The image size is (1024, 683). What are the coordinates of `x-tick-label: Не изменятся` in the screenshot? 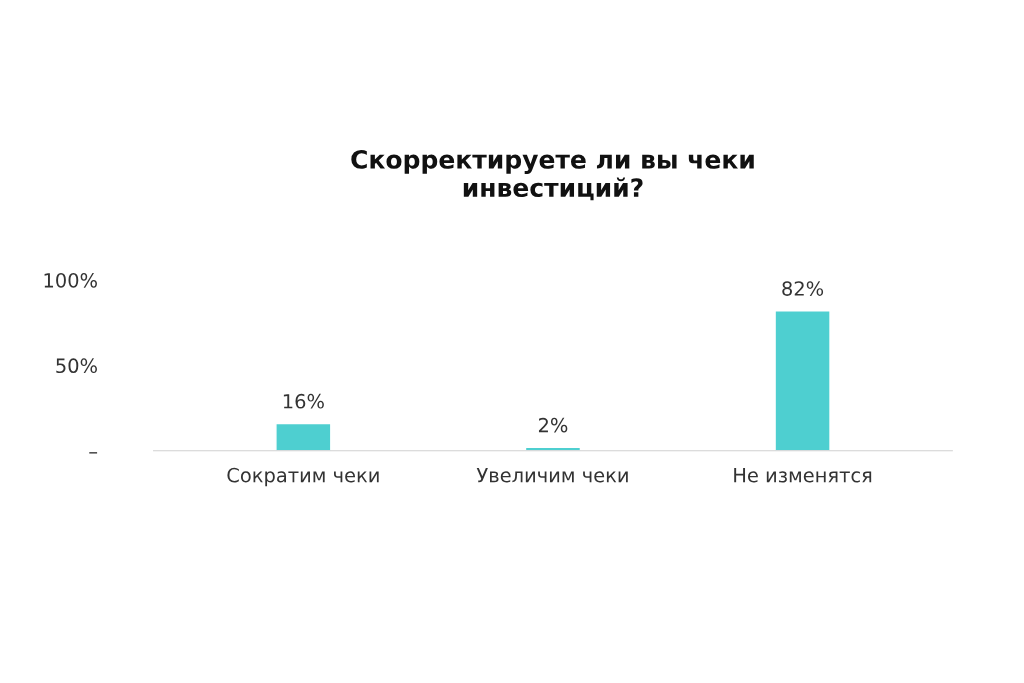 It's located at (803, 475).